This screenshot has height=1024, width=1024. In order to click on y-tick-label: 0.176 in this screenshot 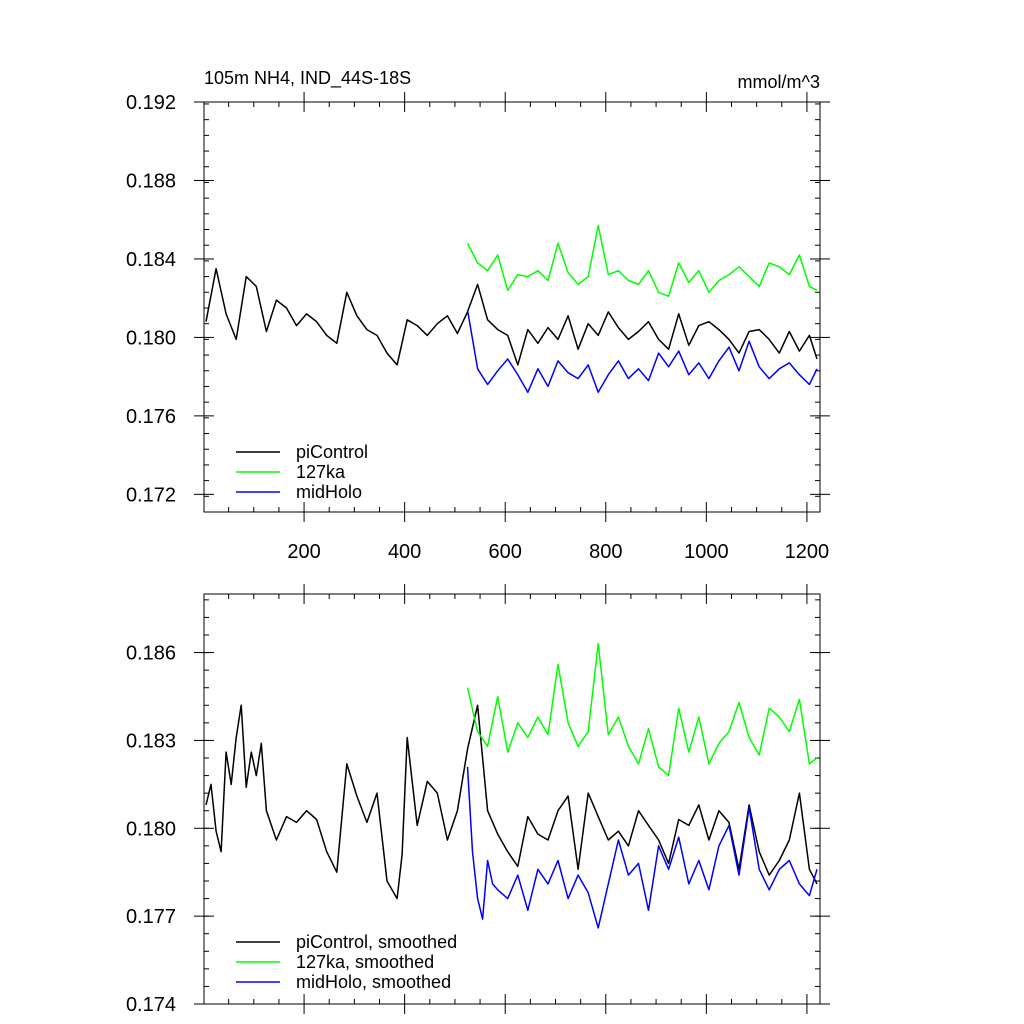, I will do `click(151, 417)`.